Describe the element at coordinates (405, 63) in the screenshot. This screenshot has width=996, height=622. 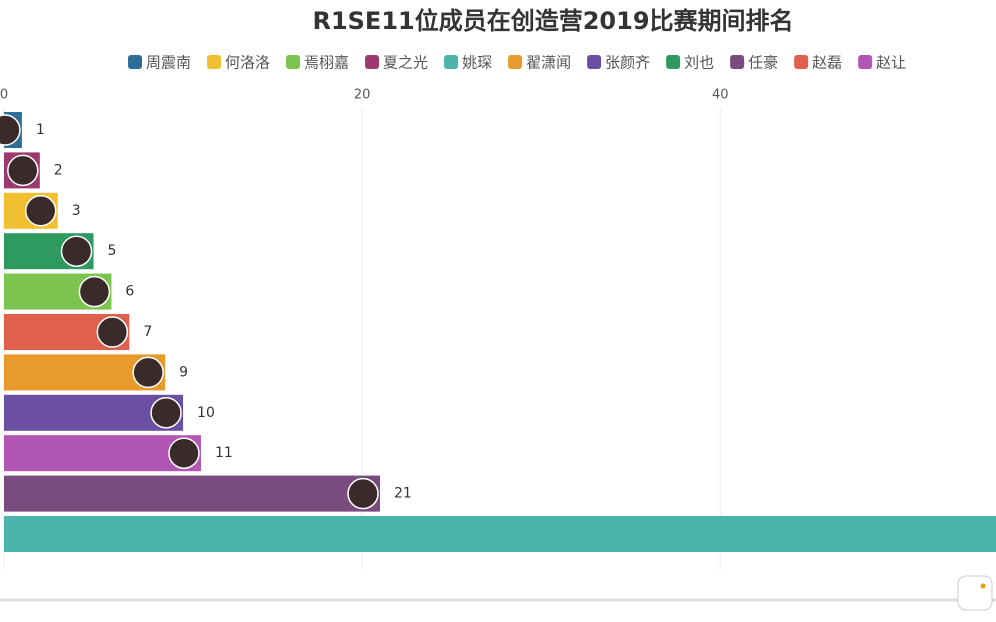
I see `legend-label: 夏之光` at that location.